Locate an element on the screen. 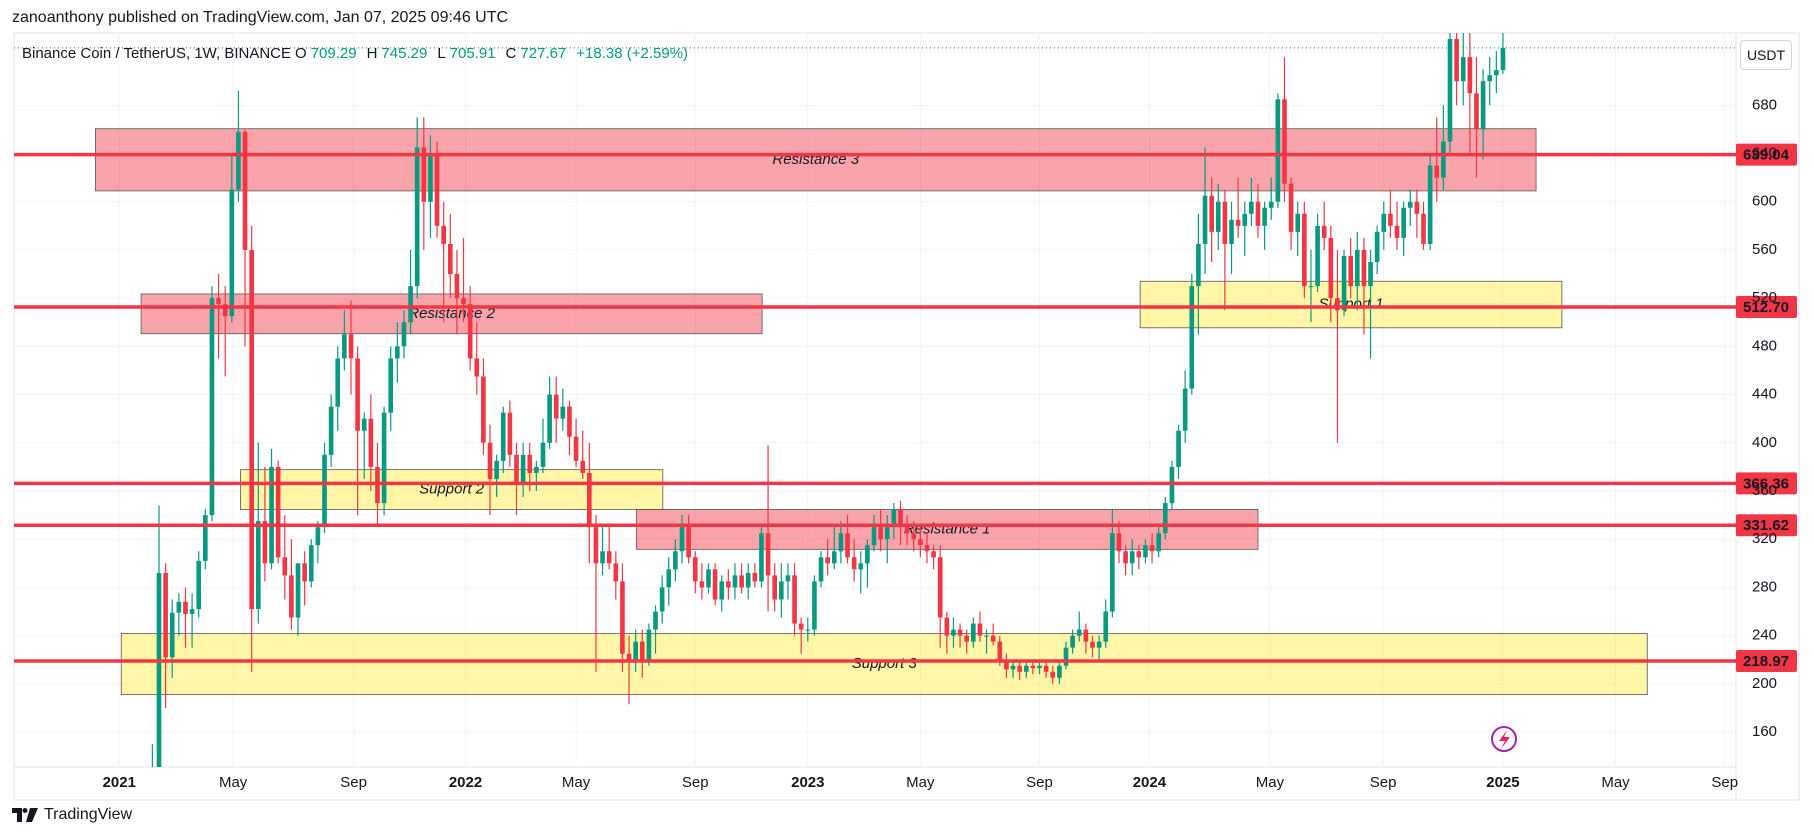 The width and height of the screenshot is (1814, 835). y-tick-label: 320 is located at coordinates (1764, 538).